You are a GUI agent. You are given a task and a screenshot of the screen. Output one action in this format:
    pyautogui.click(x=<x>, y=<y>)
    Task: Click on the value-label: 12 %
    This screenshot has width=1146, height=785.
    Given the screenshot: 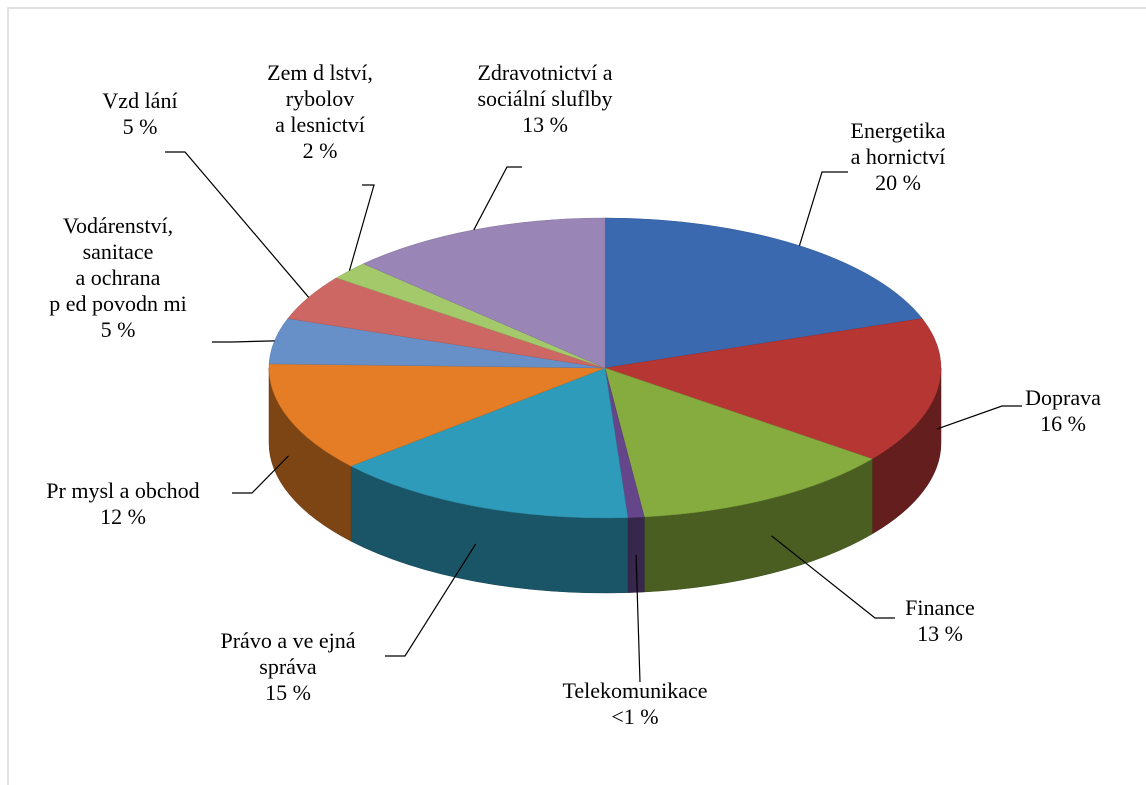 What is the action you would take?
    pyautogui.click(x=123, y=516)
    